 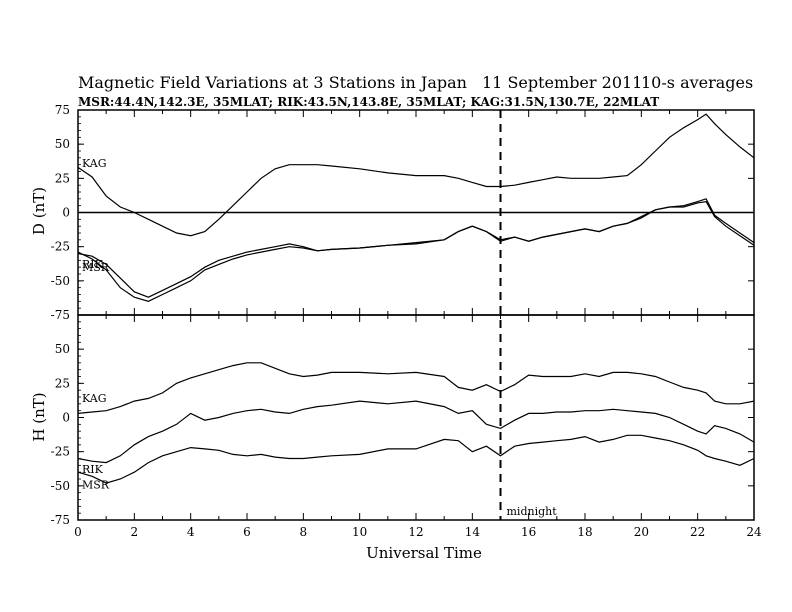 What do you see at coordinates (415, 532) in the screenshot?
I see `x-tick-label: 12` at bounding box center [415, 532].